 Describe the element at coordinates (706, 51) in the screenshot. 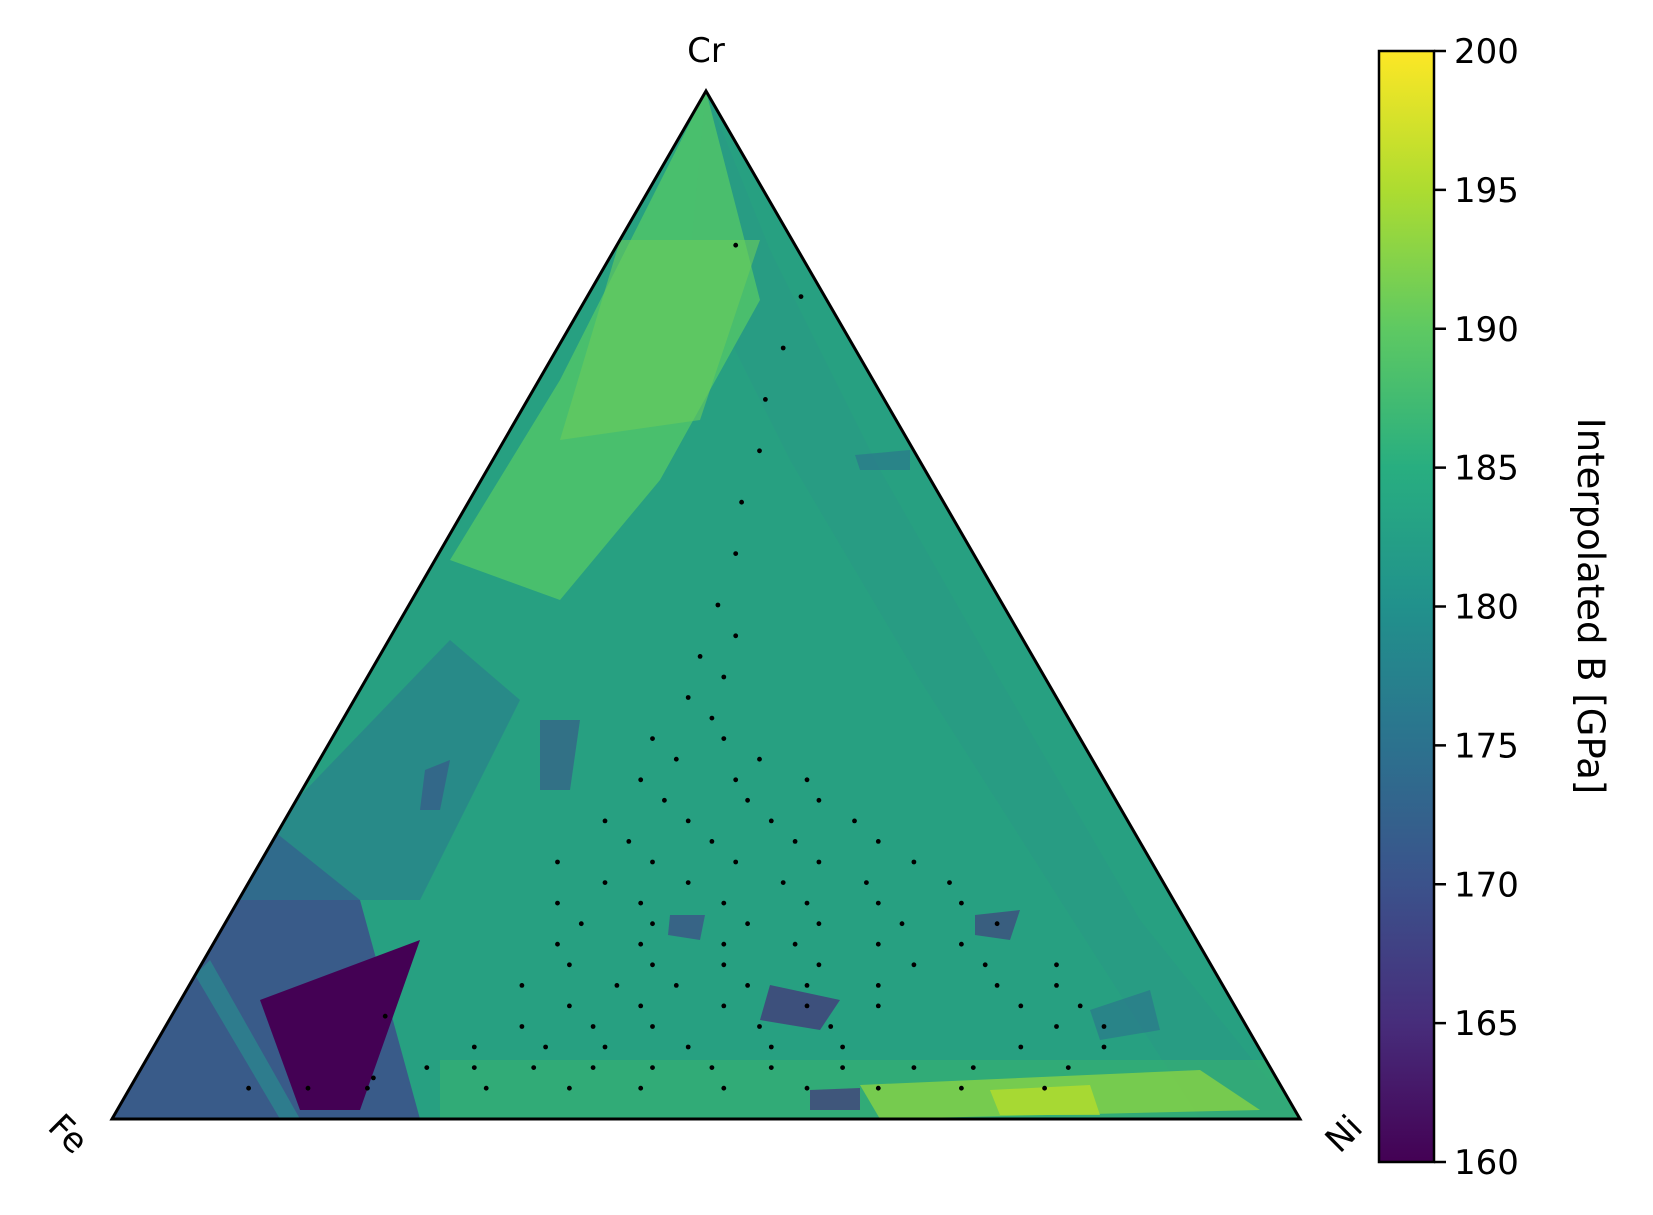

I see `vertex-label-top: Cr` at that location.